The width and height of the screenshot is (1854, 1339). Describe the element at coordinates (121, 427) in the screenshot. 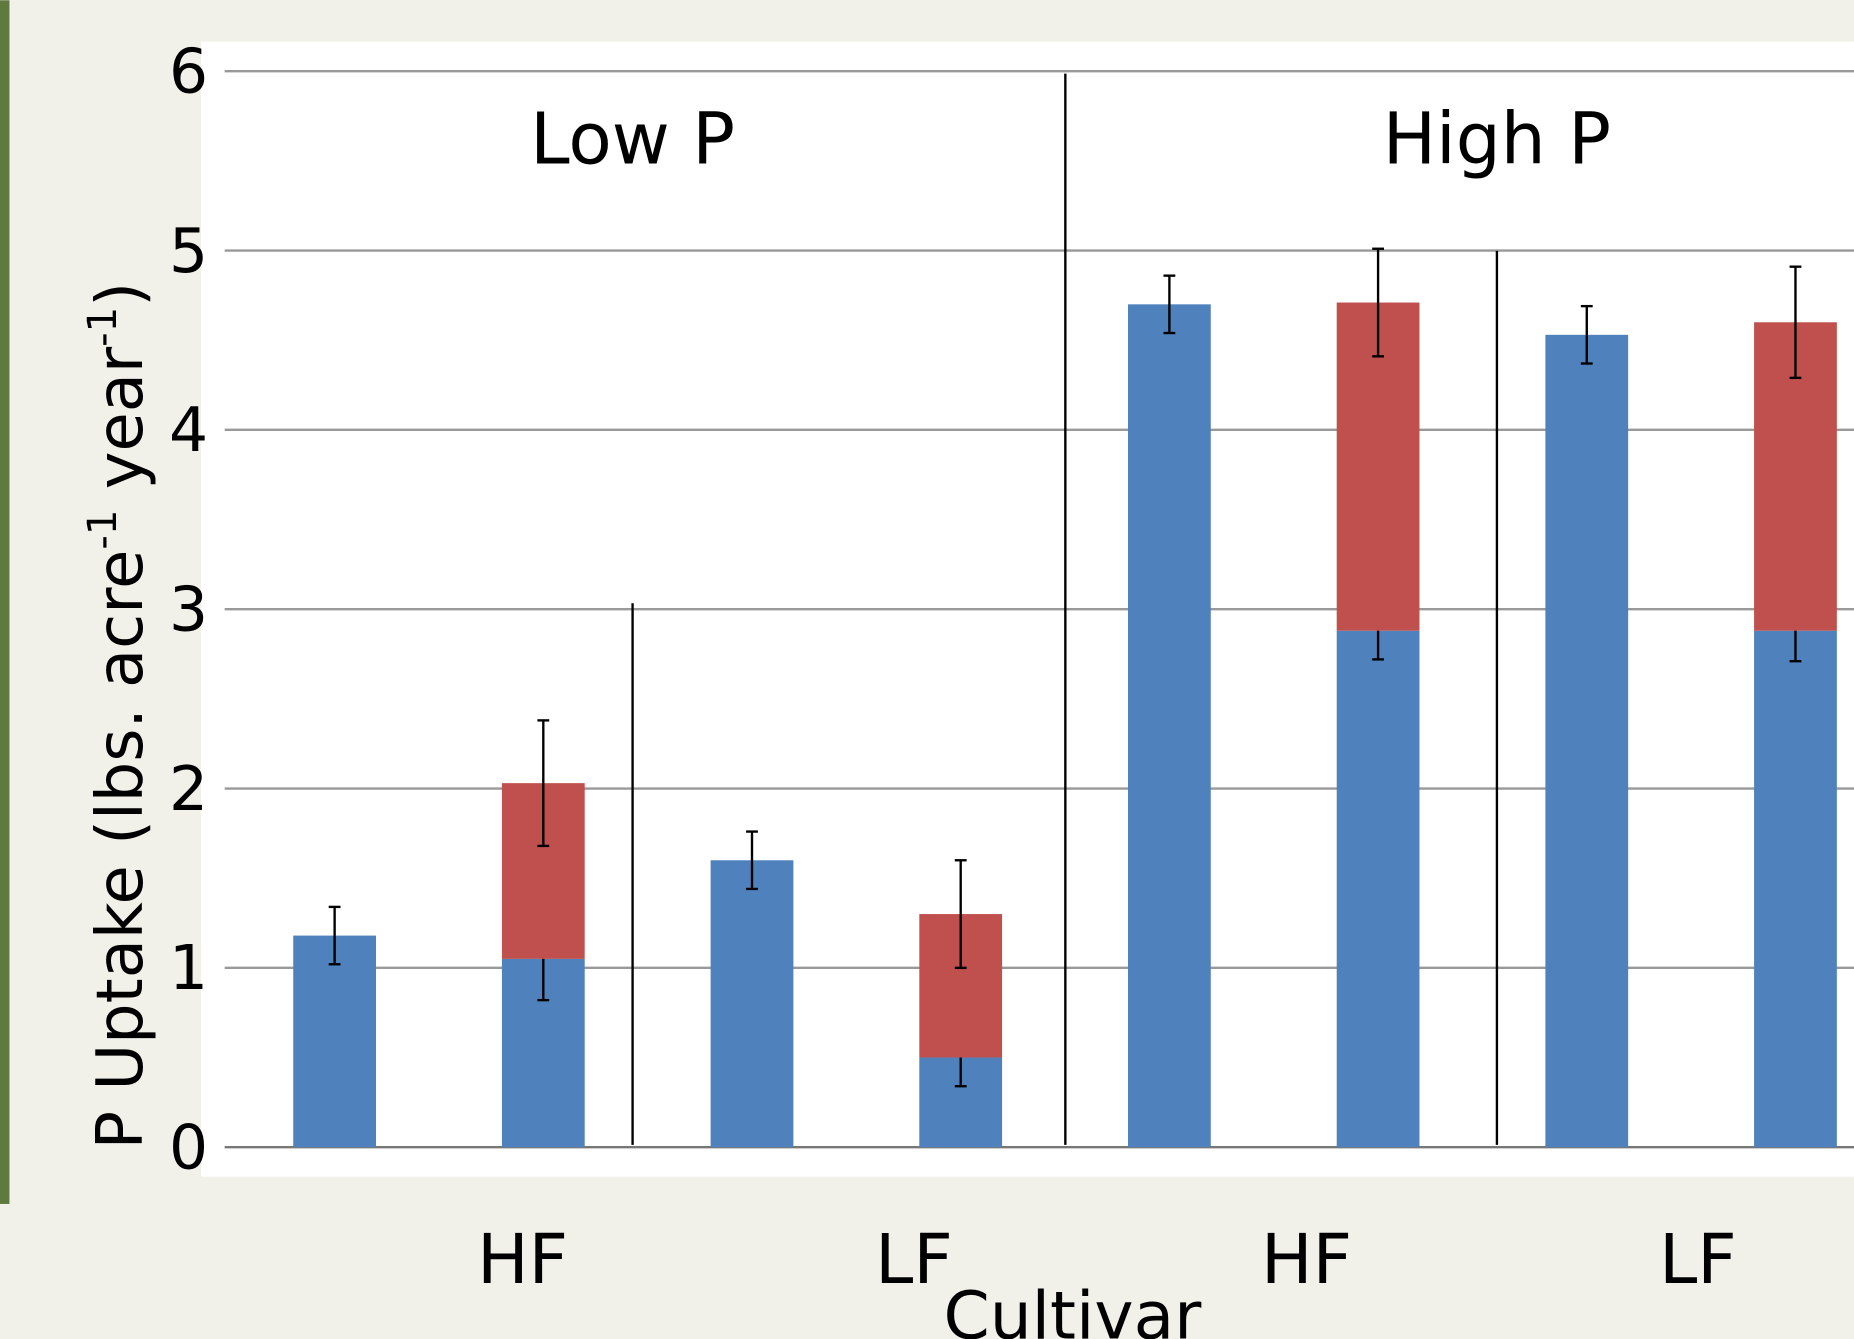

I see `title-part: year` at that location.